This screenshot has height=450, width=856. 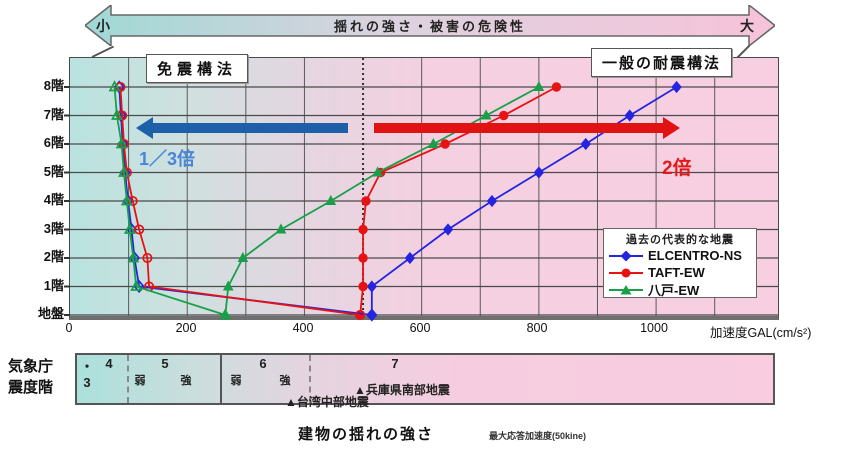 I want to click on legend-label: ELCENTRO-NS, so click(x=695, y=255).